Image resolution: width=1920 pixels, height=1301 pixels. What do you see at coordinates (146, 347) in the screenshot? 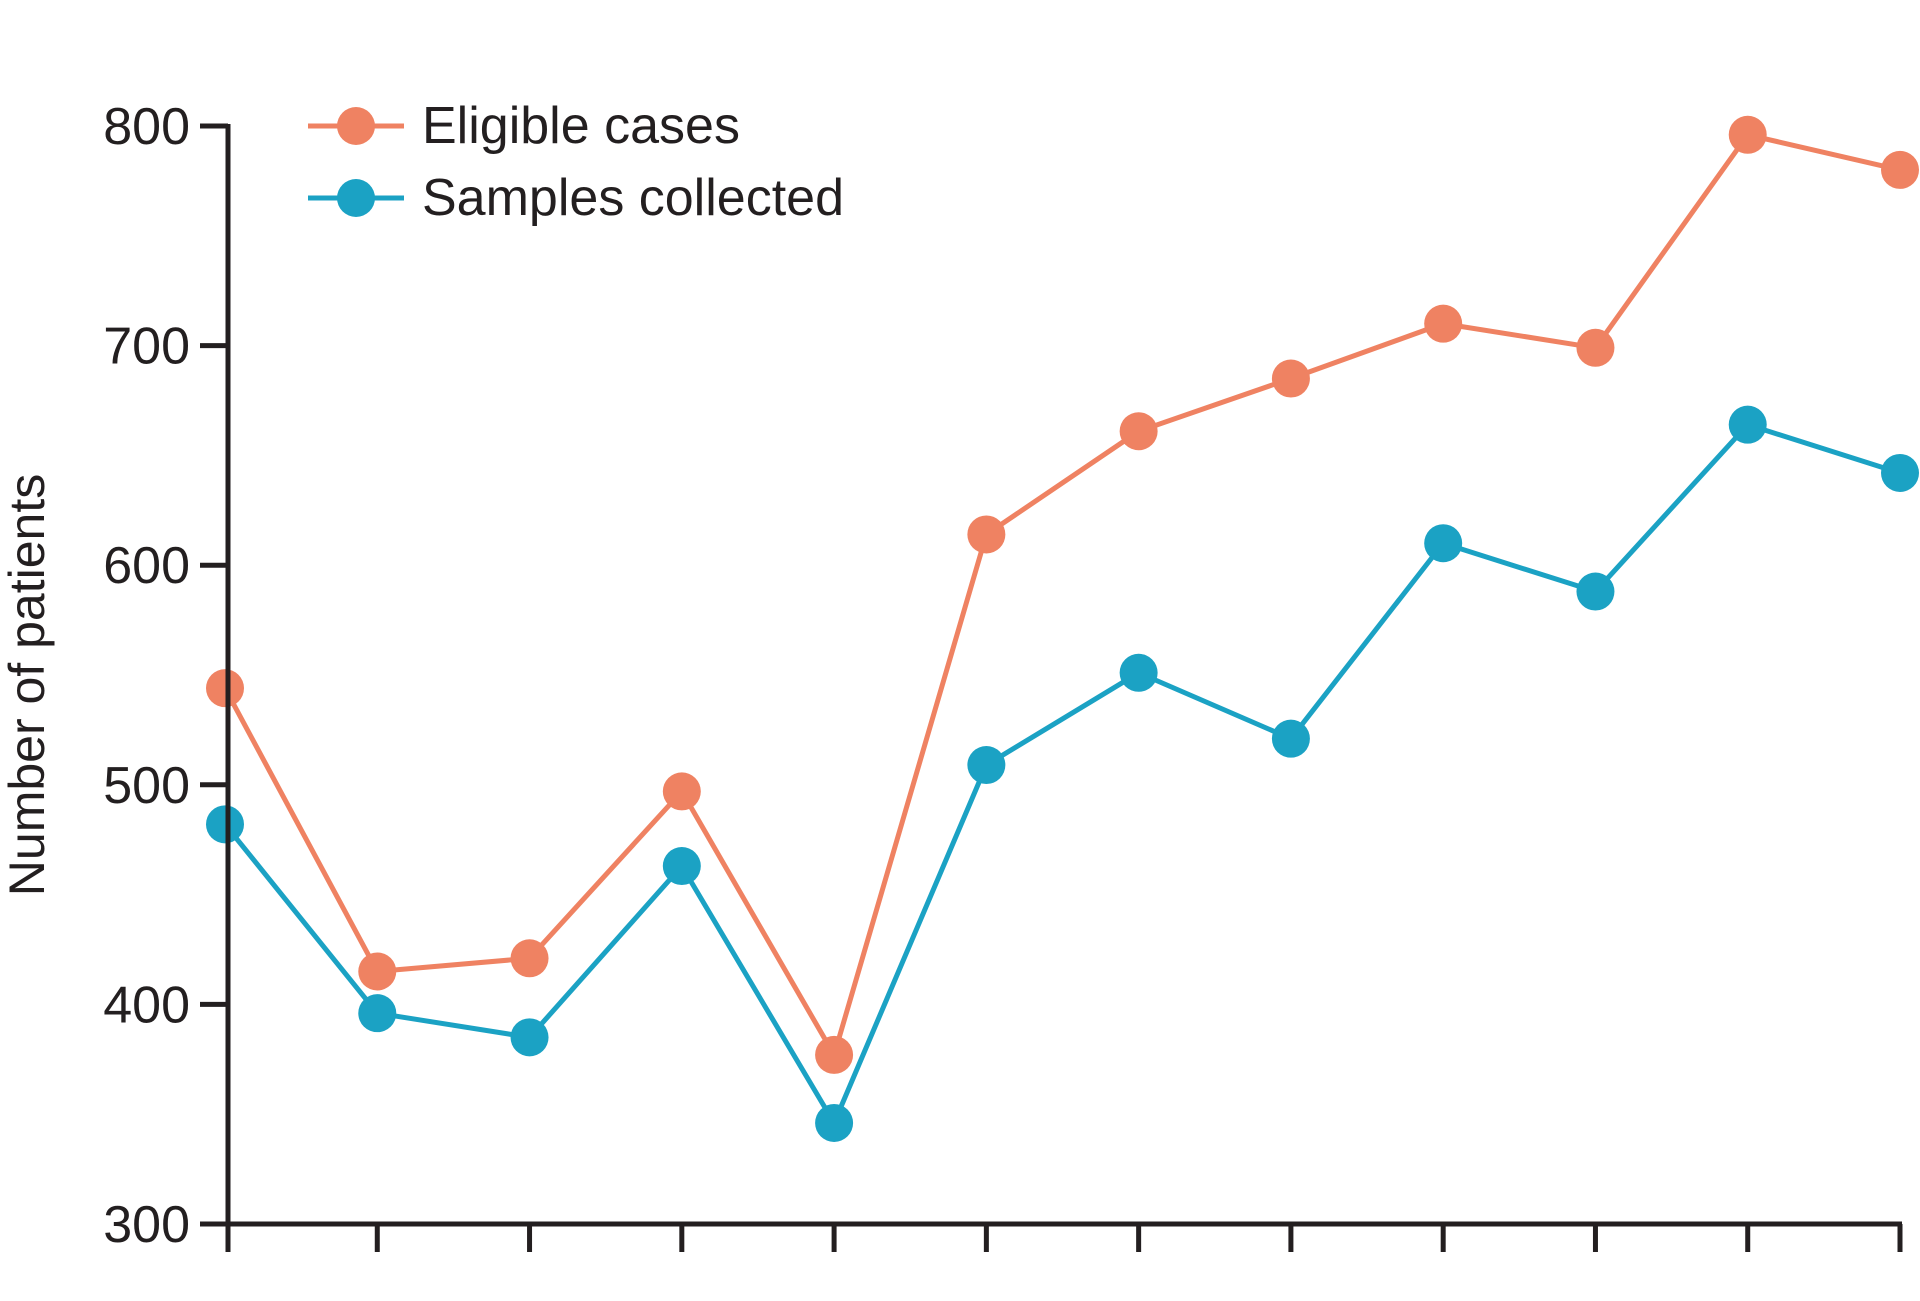
I see `y-tick-label: 700` at bounding box center [146, 347].